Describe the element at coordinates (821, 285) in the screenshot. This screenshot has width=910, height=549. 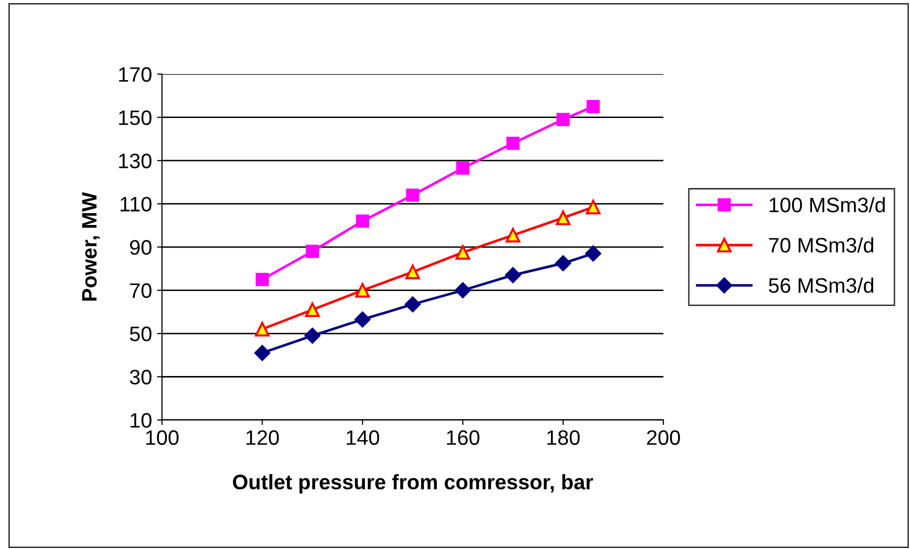
I see `legend-label: 56 MSm3/d` at that location.